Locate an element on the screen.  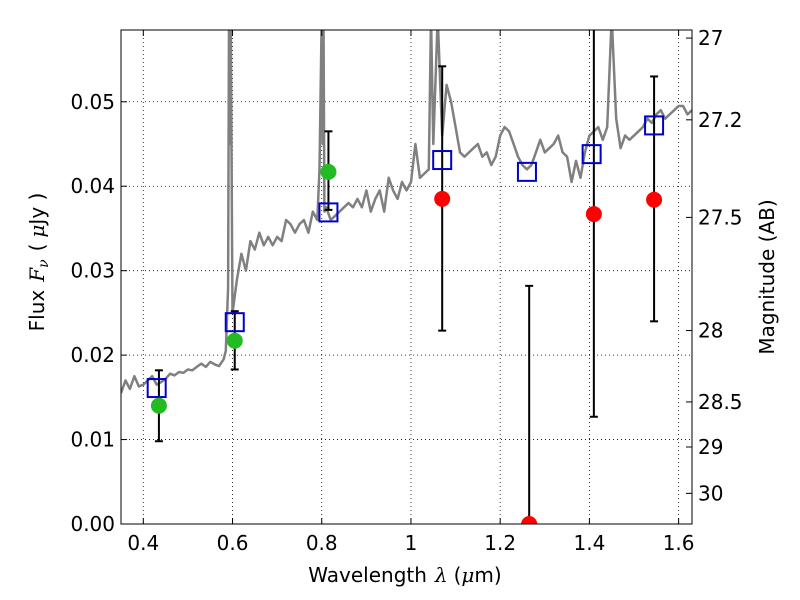
y-tick-label: 0.01 is located at coordinates (92, 440).